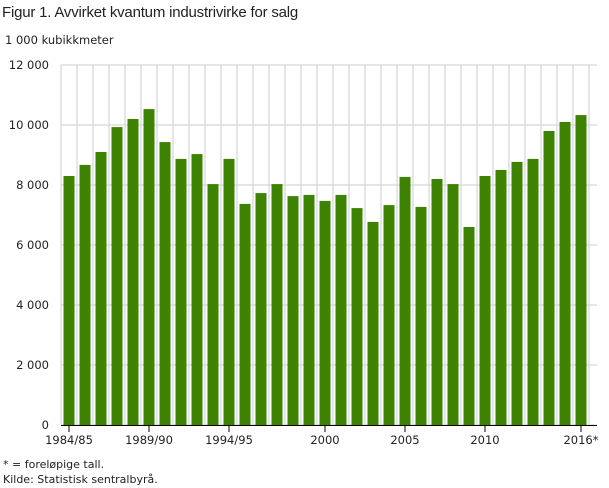 The image size is (609, 488). Describe the element at coordinates (32, 185) in the screenshot. I see `y-tick-label: 8 000` at that location.